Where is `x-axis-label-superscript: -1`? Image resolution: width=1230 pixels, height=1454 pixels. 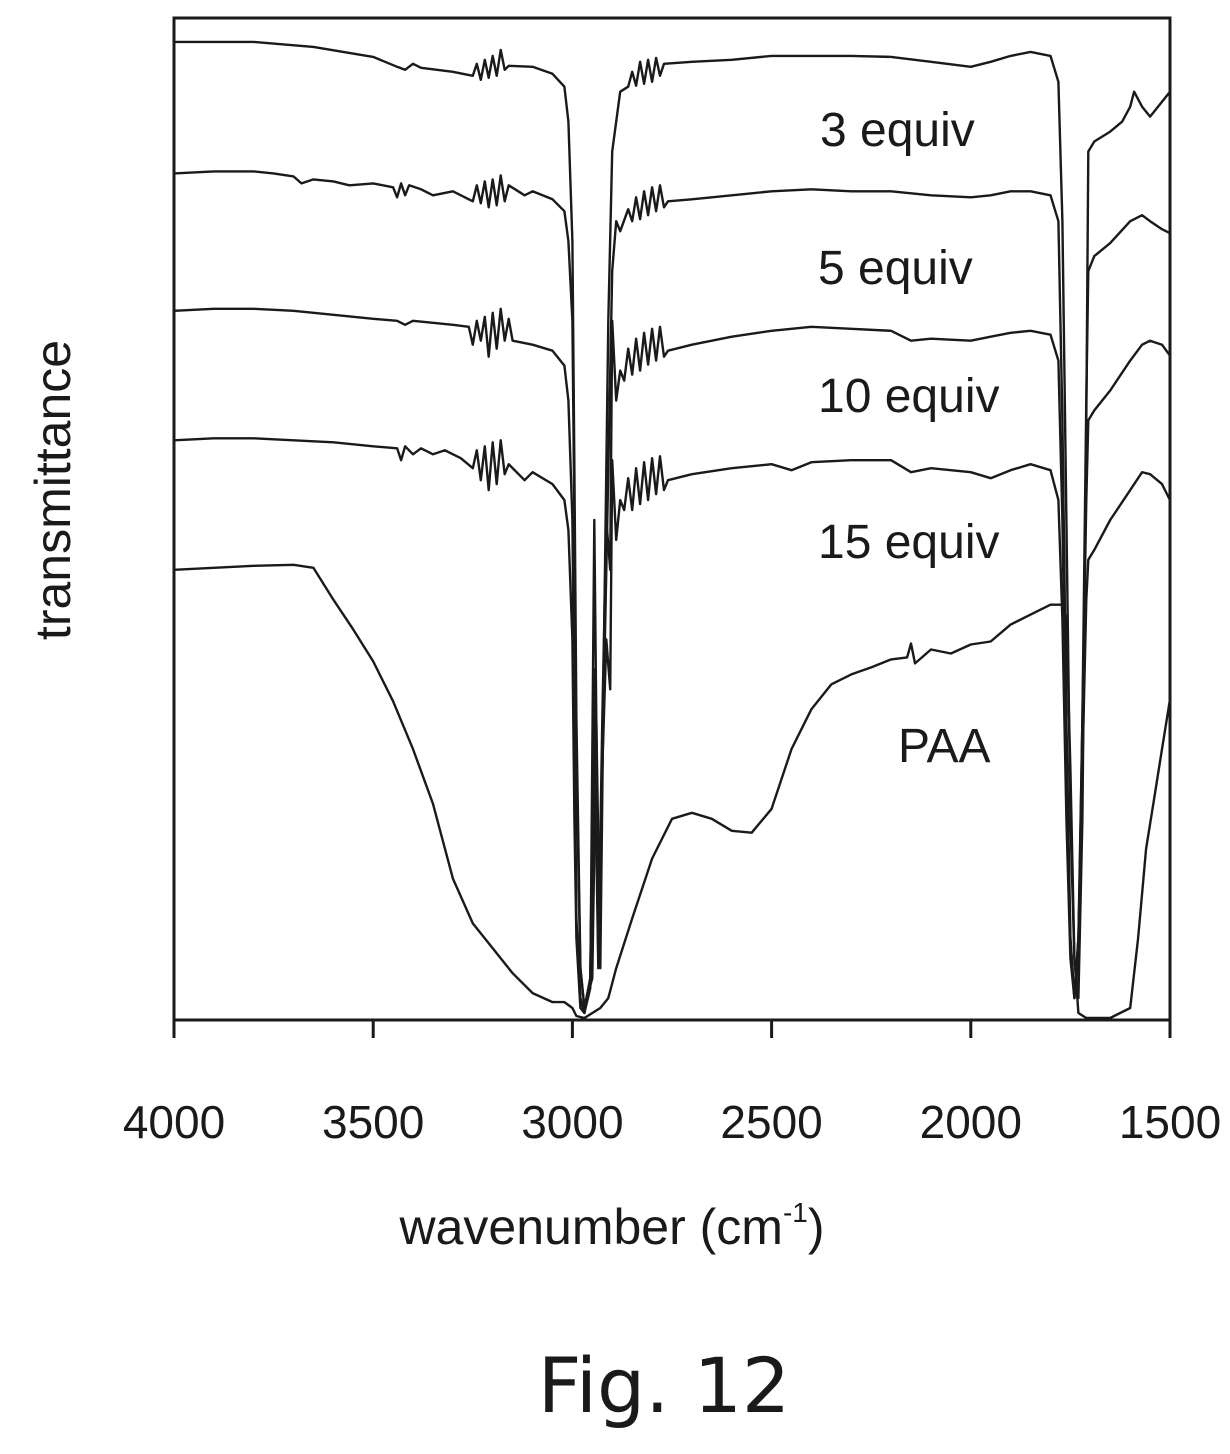
x-axis-label-superscript: -1 is located at coordinates (795, 1212).